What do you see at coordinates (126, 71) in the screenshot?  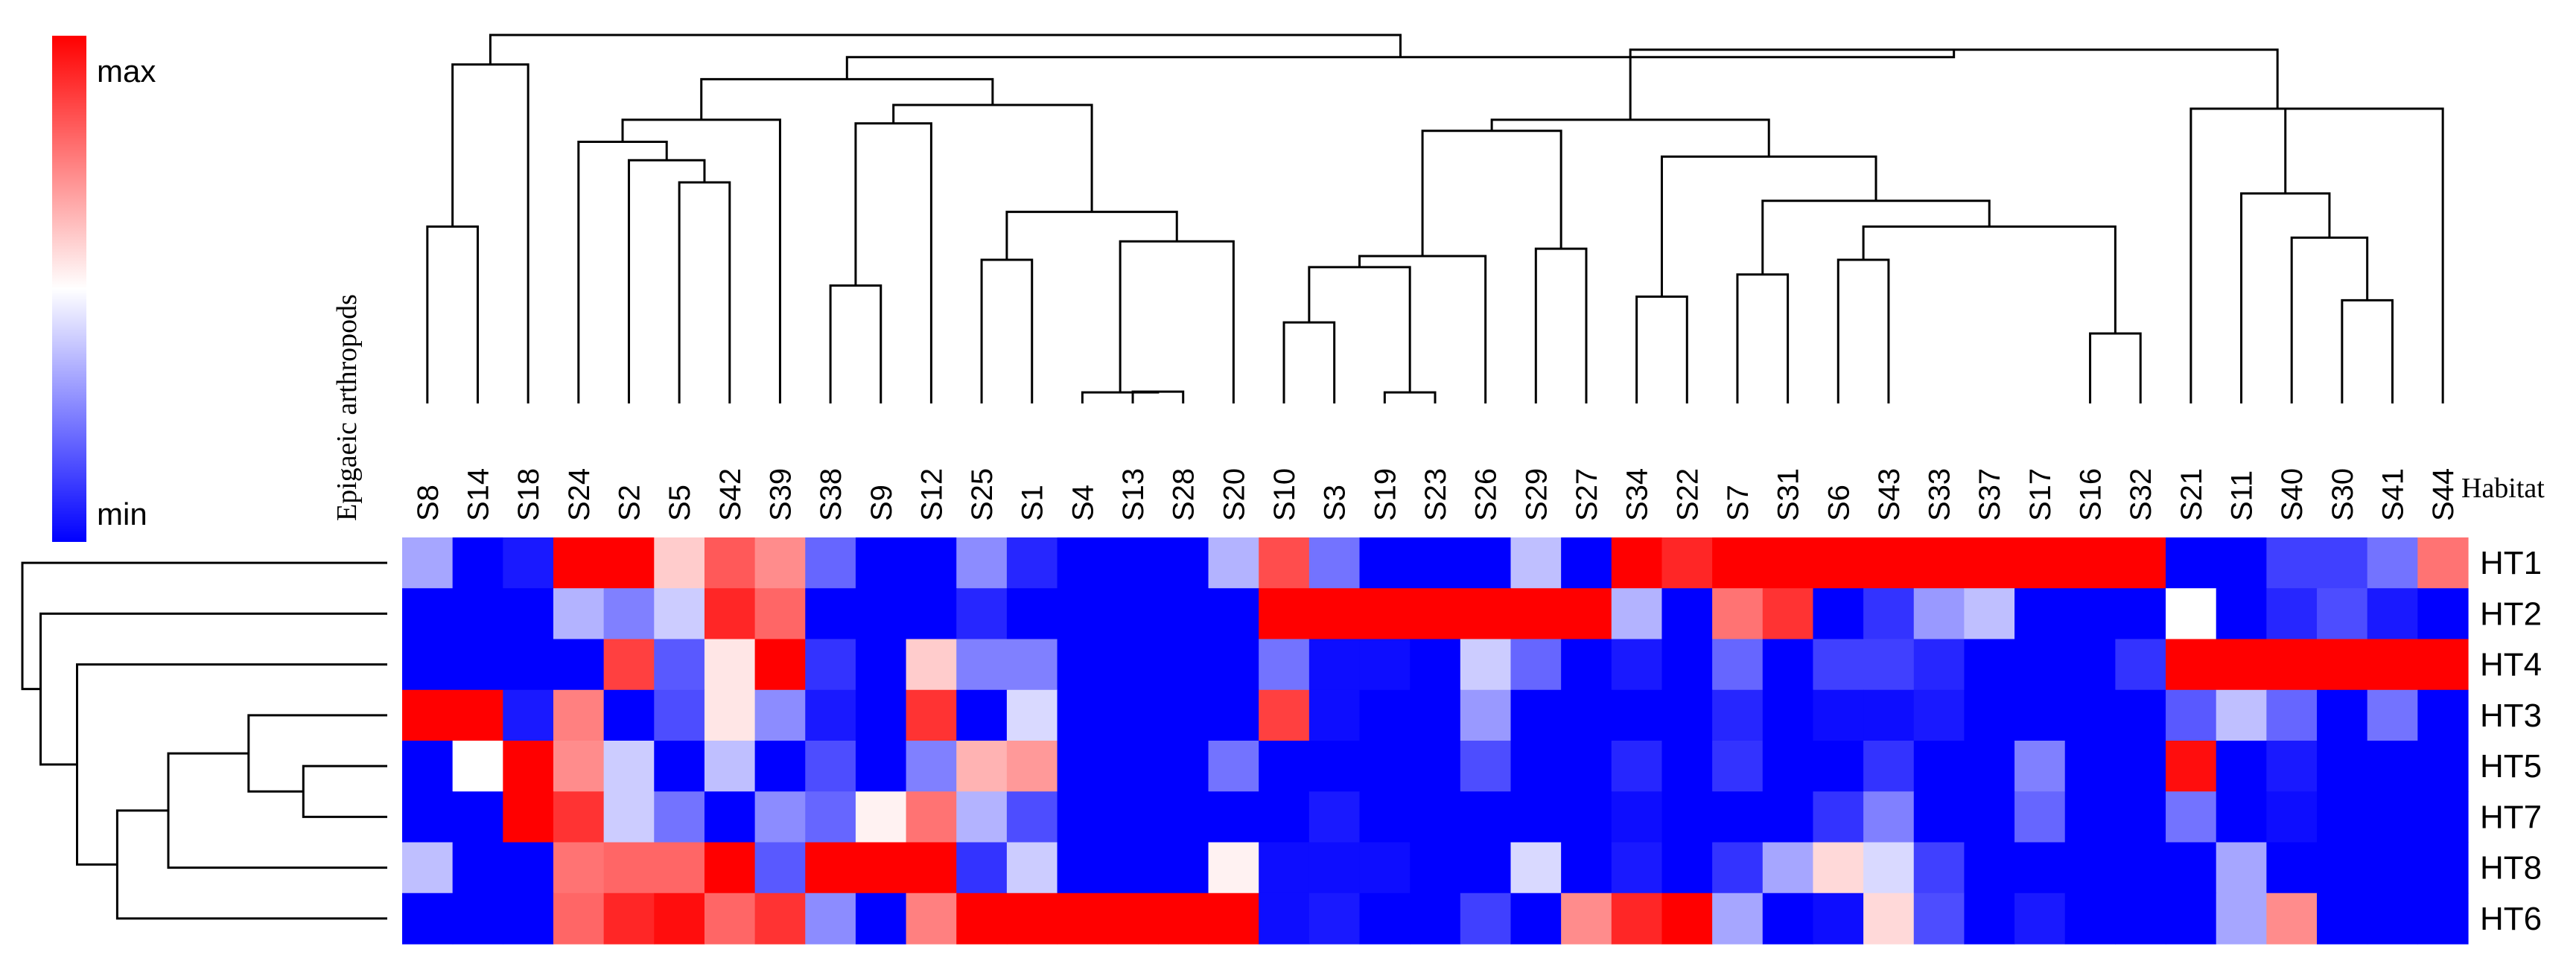 I see `legend-max-label: max` at bounding box center [126, 71].